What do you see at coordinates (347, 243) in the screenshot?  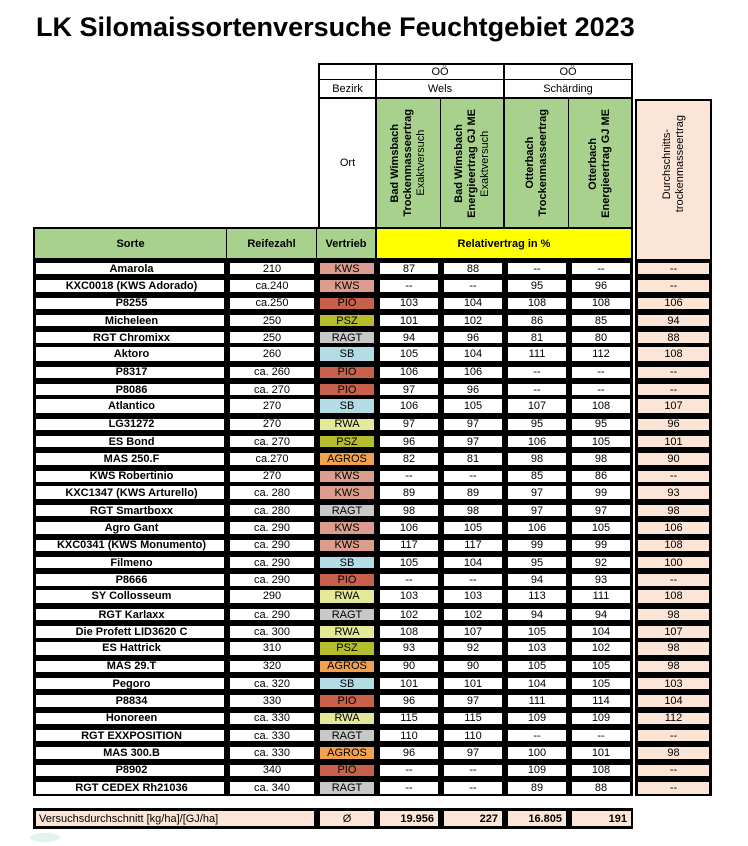 I see `vertrieb-header: Vertrieb` at bounding box center [347, 243].